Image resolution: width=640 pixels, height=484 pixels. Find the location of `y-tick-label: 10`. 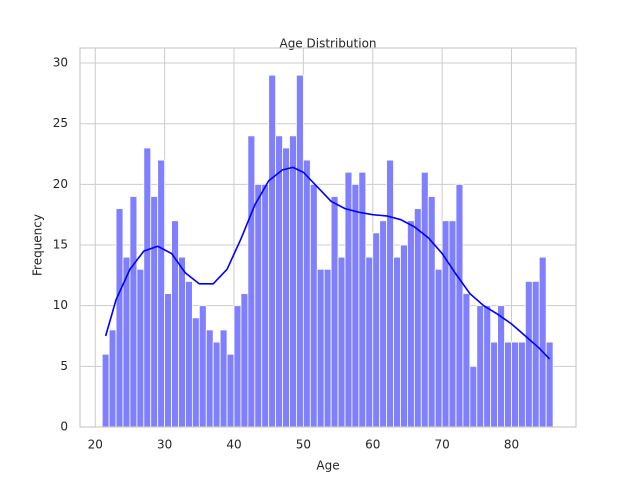

y-tick-label: 10 is located at coordinates (60, 305).